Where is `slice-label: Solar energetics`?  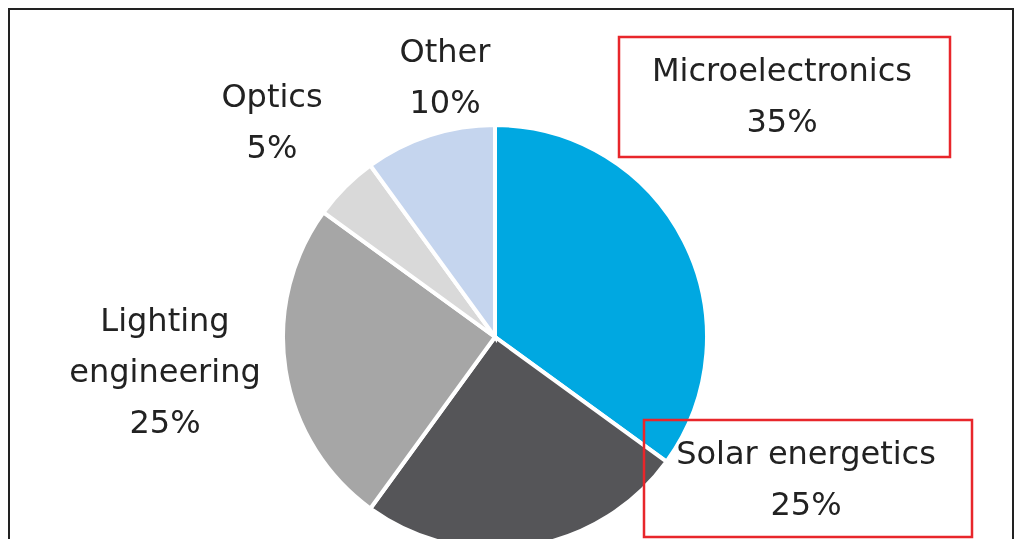 slice-label: Solar energetics is located at coordinates (806, 453).